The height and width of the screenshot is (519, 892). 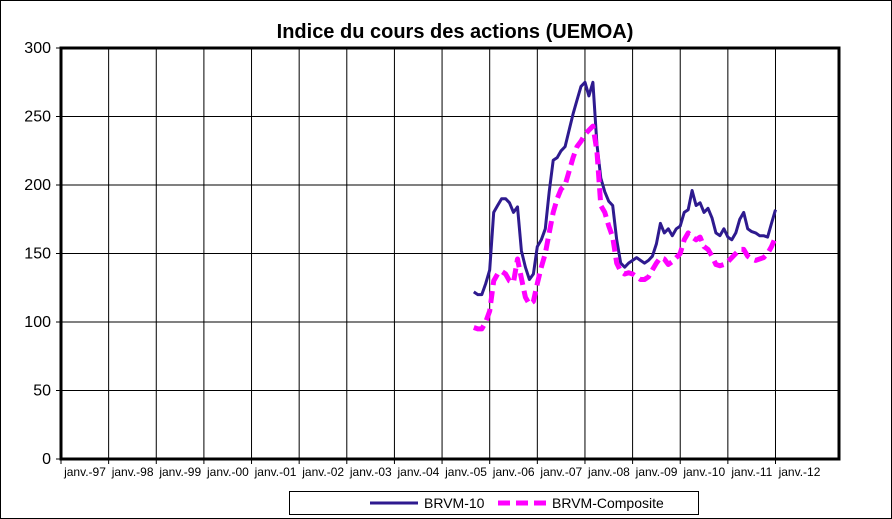 I want to click on x-tick-label: janv.-06, so click(x=513, y=472).